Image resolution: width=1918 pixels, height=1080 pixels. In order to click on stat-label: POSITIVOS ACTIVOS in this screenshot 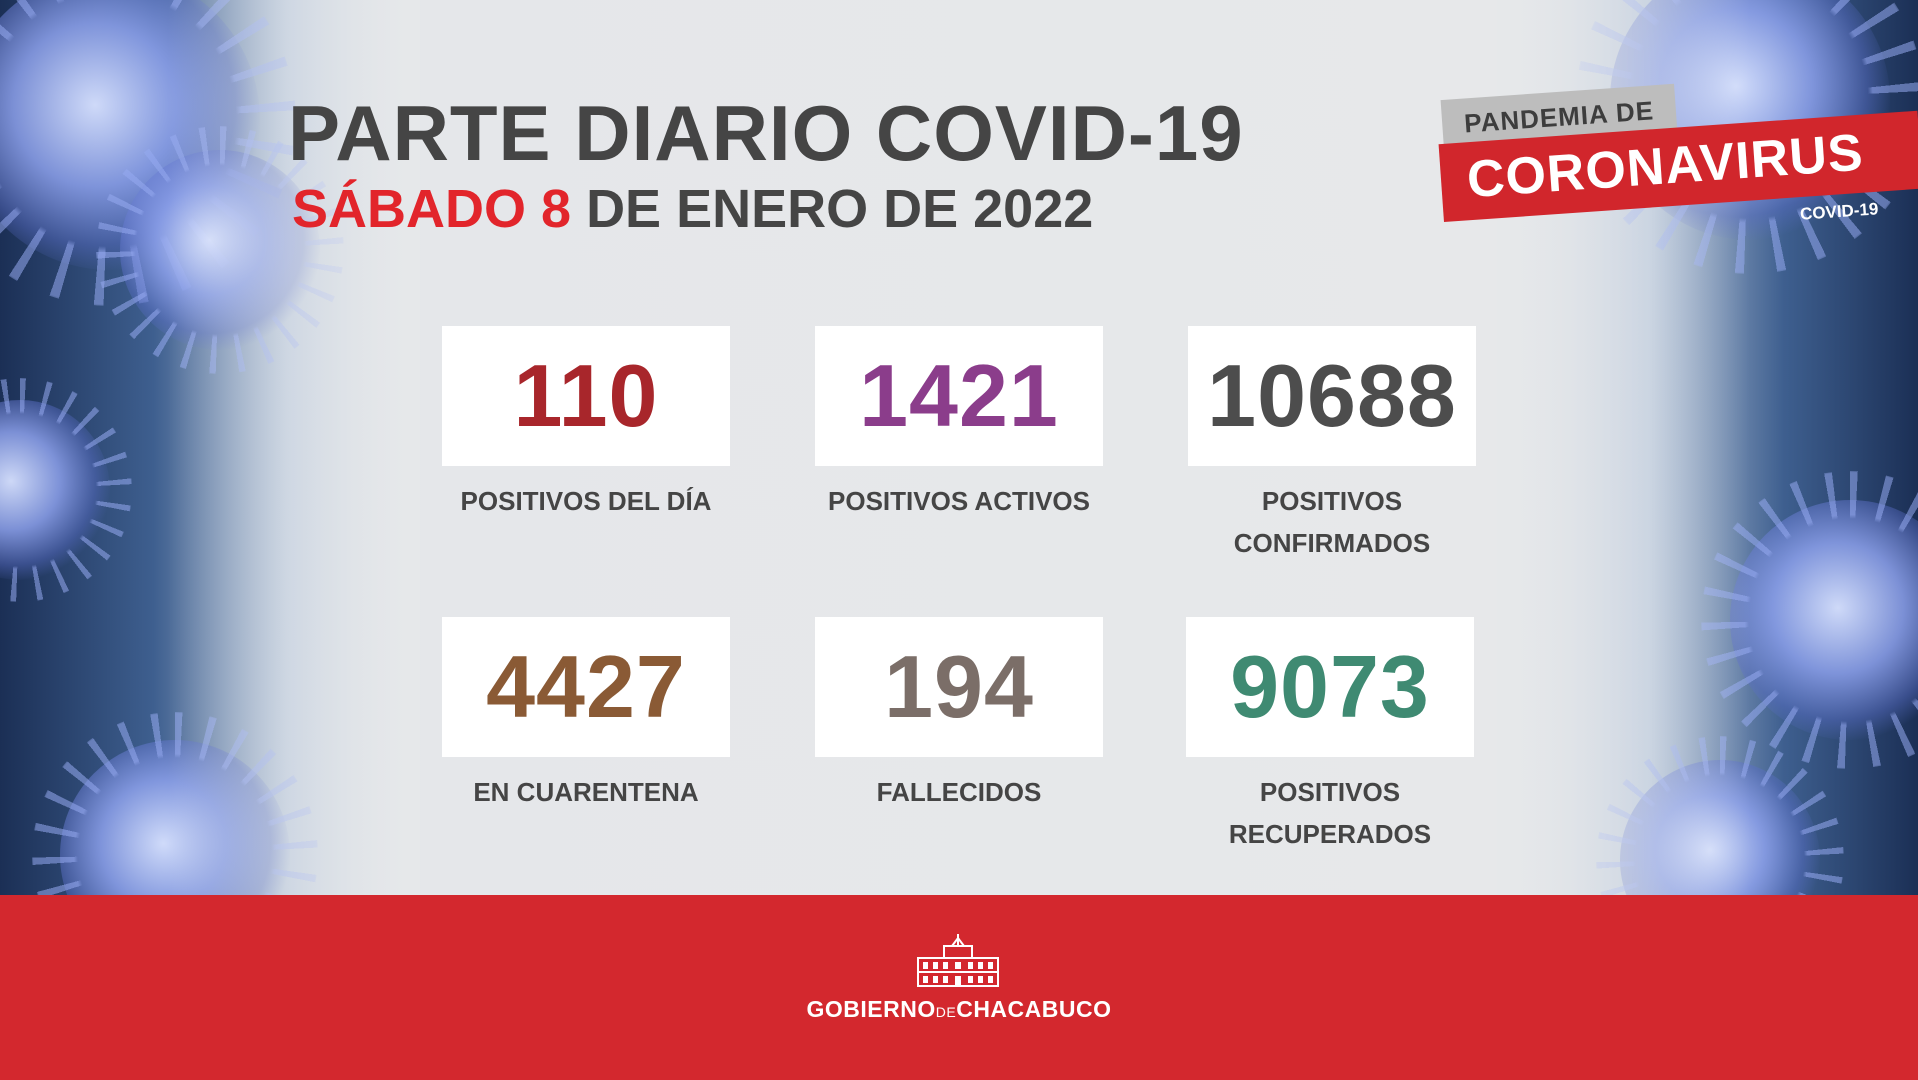, I will do `click(959, 501)`.